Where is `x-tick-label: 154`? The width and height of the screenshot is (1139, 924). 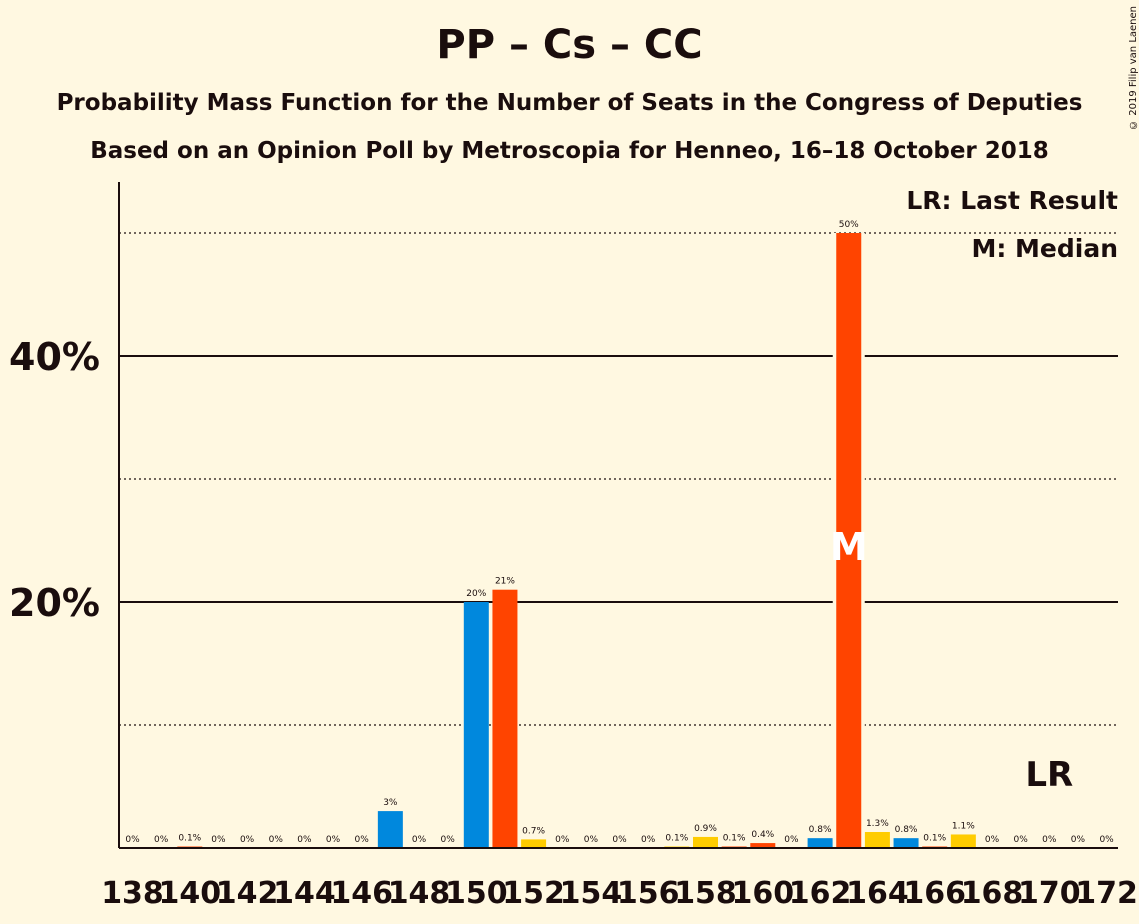
x-tick-label: 154 is located at coordinates (591, 893).